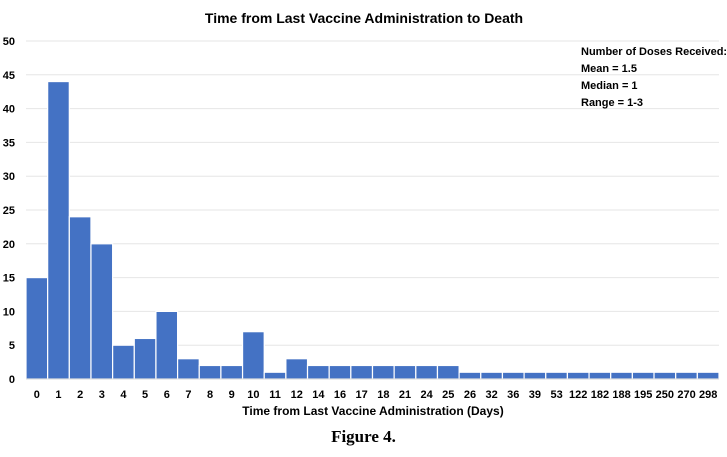 This screenshot has width=727, height=457. Describe the element at coordinates (102, 395) in the screenshot. I see `x-tick-label: 3` at that location.